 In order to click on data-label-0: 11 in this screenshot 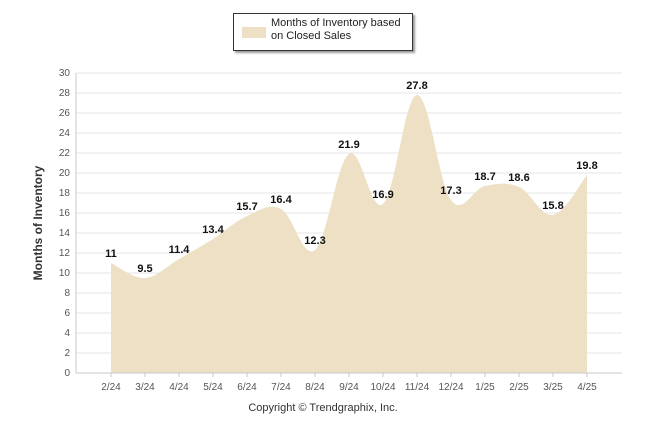, I will do `click(111, 254)`.